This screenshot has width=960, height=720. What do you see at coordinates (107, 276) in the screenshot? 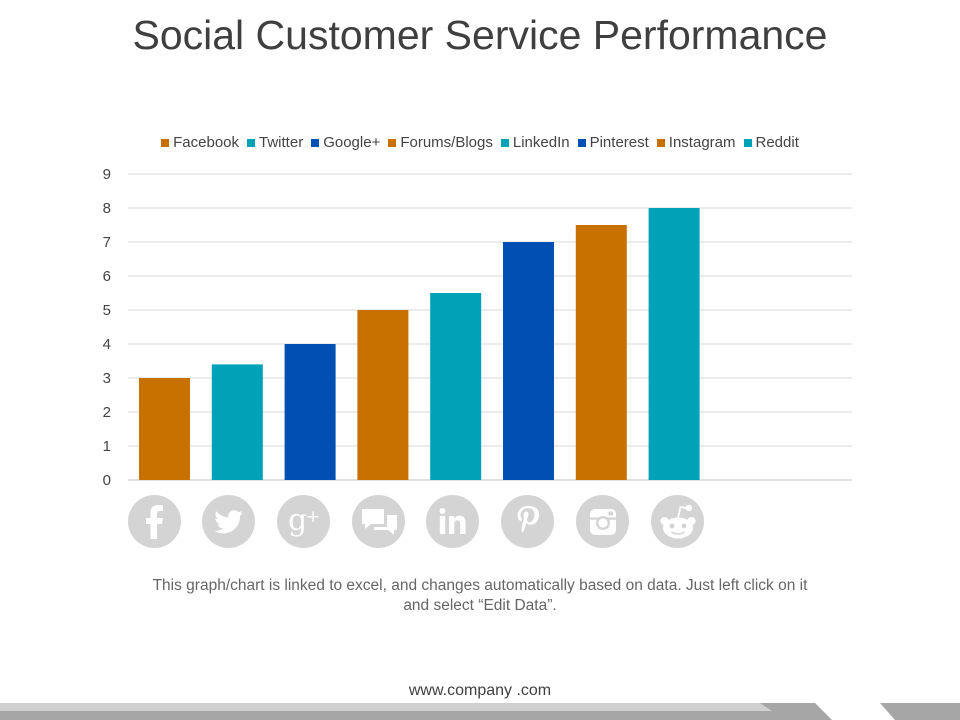
I see `y-tick-label: 6` at bounding box center [107, 276].